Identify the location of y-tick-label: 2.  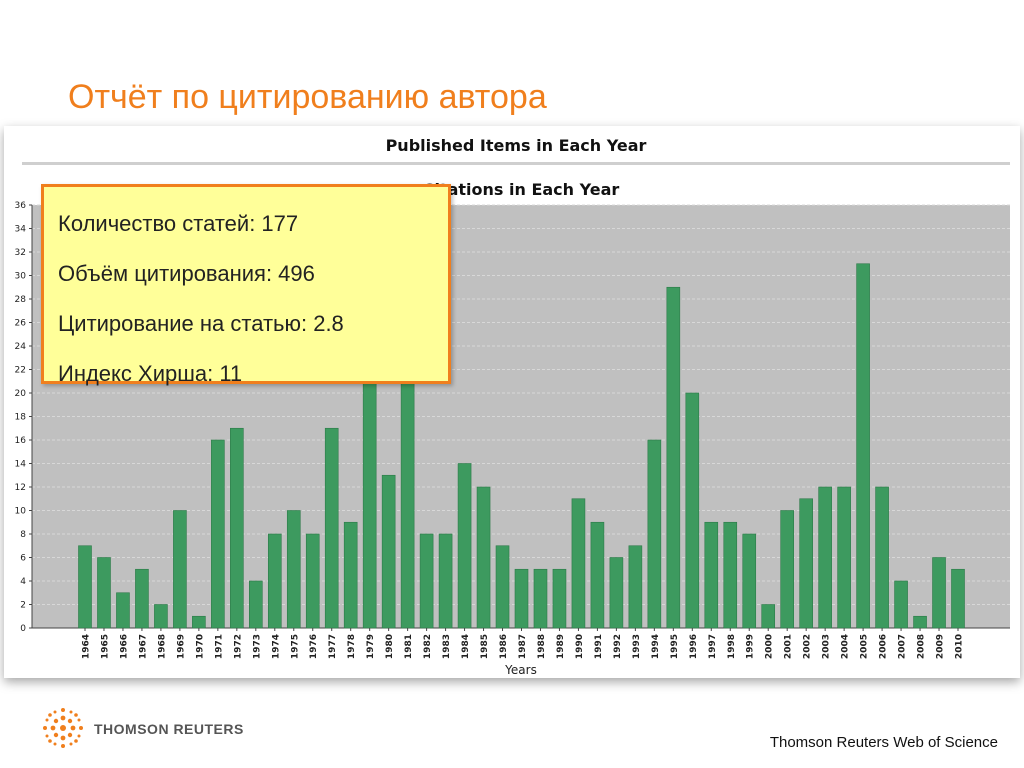
(23, 606).